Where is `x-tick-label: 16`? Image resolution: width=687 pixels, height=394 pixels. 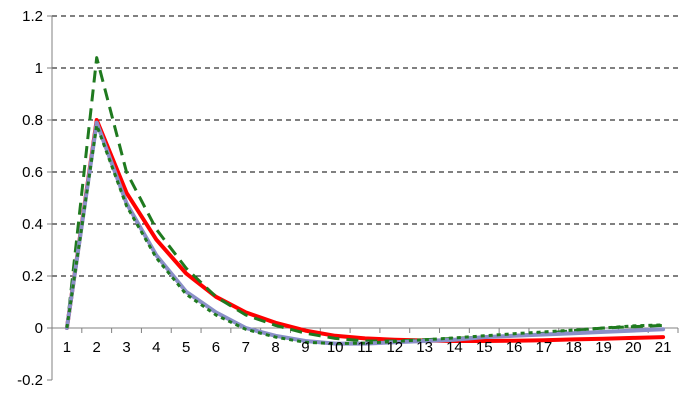 x-tick-label: 16 is located at coordinates (514, 347).